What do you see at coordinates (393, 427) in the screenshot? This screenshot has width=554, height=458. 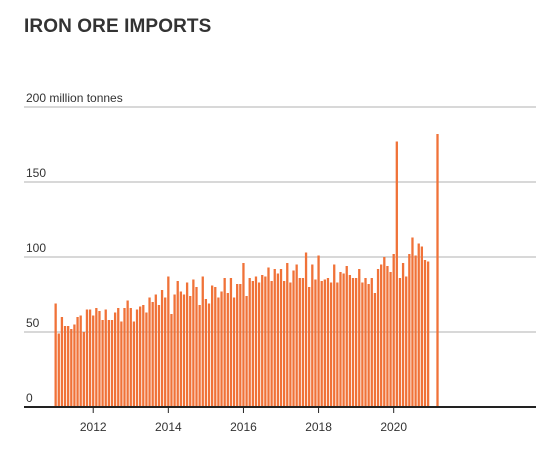 I see `x-tick-label: 2020` at bounding box center [393, 427].